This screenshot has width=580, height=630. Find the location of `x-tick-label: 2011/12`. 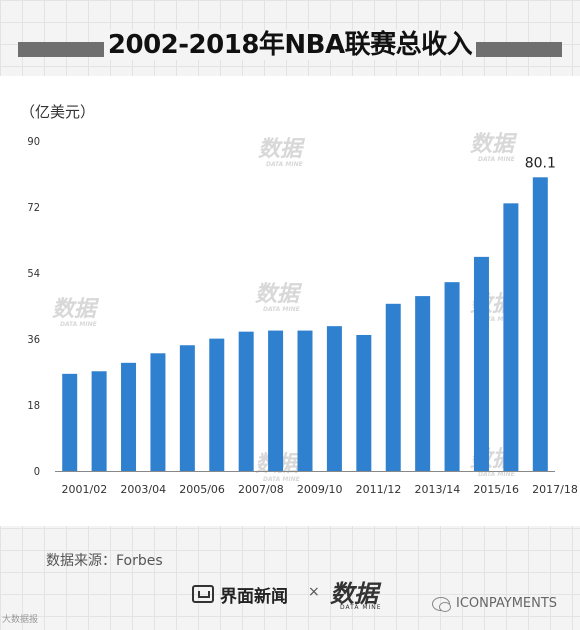

x-tick-label: 2011/12 is located at coordinates (379, 489).